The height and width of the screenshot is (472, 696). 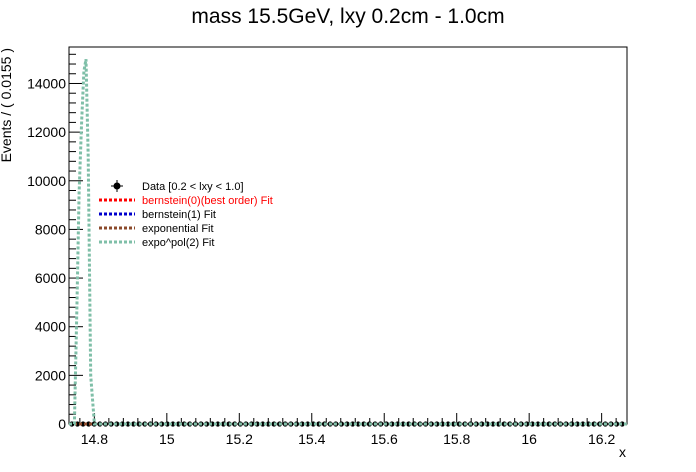 I want to click on x-tick-label: 14.8, so click(x=94, y=439).